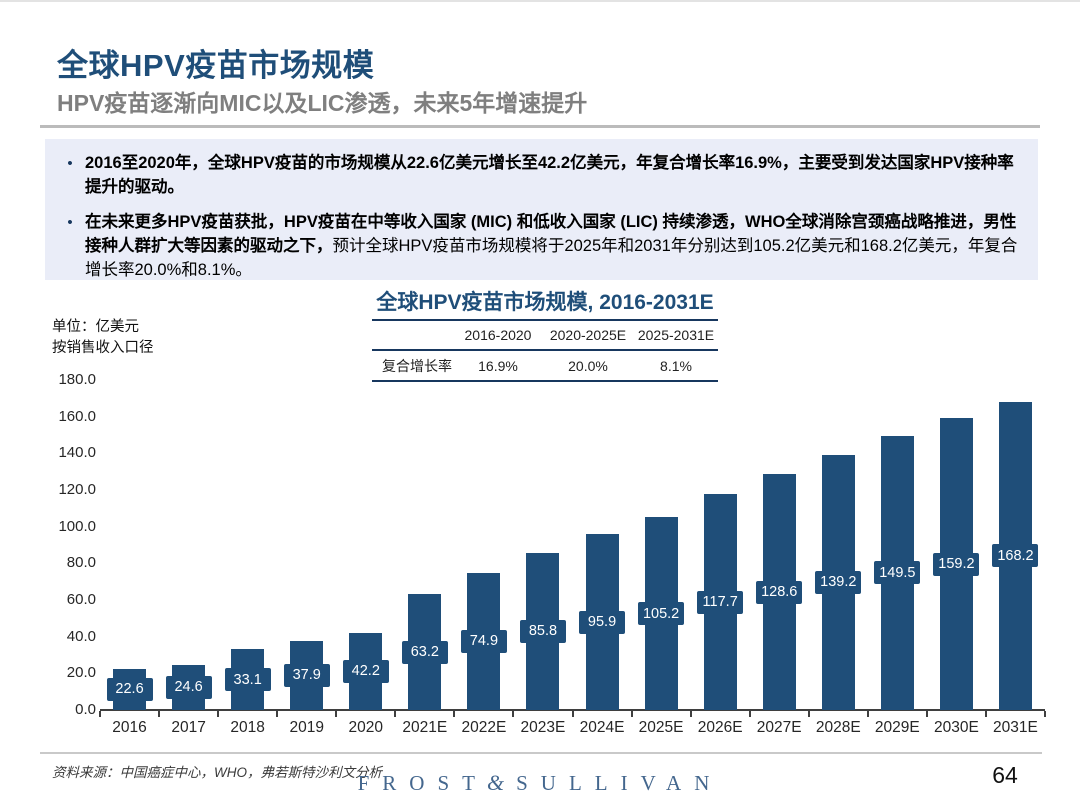 The image size is (1080, 810). I want to click on x-axis-label: 2028E, so click(838, 727).